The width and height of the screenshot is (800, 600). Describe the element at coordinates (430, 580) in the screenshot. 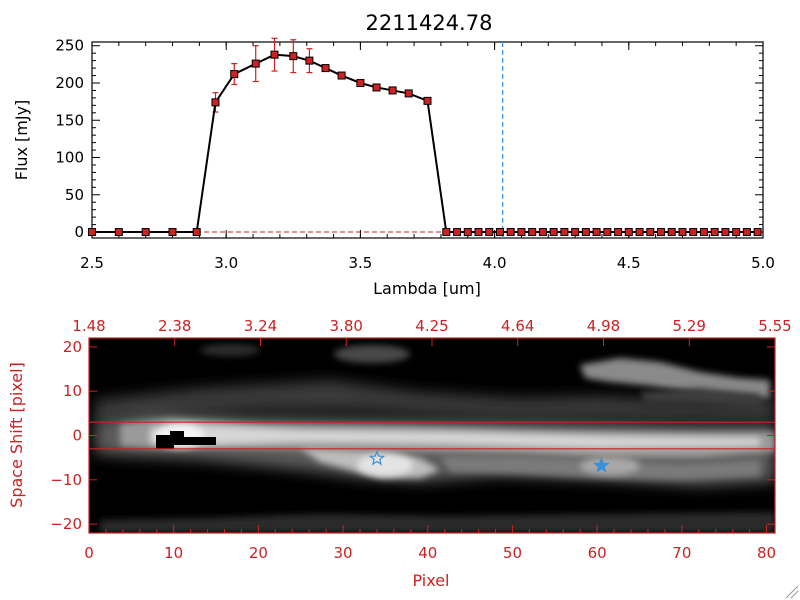

I see `image-x-axis-label: Pixel` at that location.